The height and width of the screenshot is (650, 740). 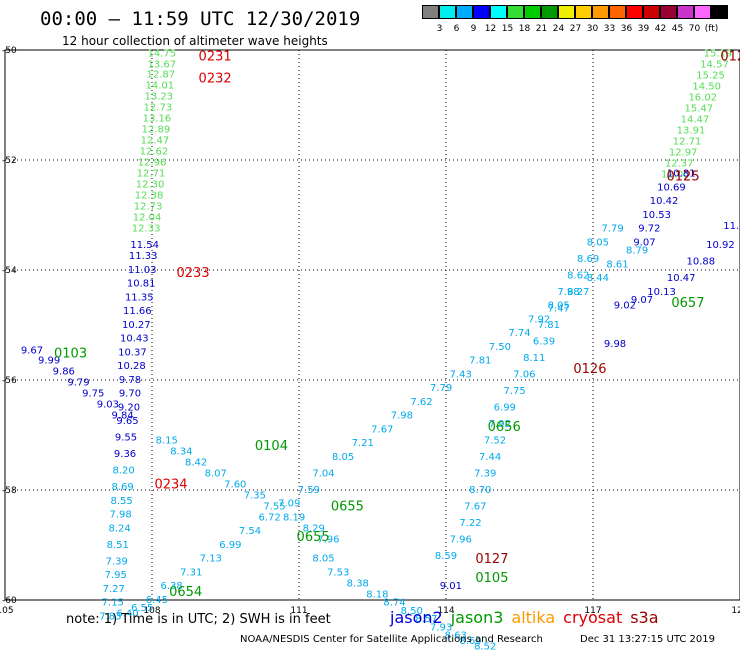 What do you see at coordinates (480, 361) in the screenshot?
I see `swh-value: 7.81` at bounding box center [480, 361].